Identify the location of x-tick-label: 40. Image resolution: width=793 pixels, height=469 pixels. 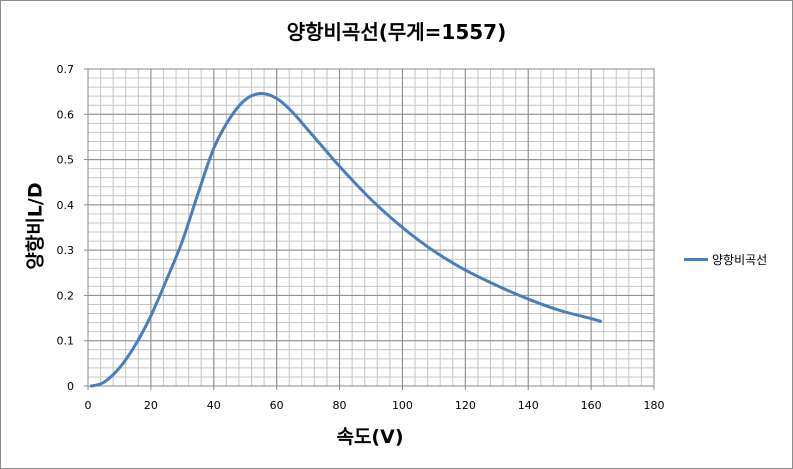
(214, 405).